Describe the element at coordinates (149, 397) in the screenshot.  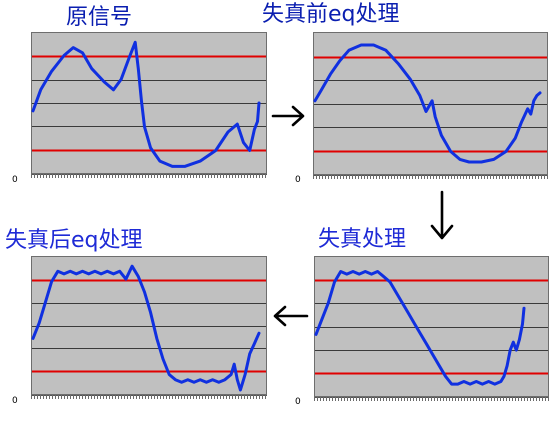
I see `tick-strip-post-eq` at that location.